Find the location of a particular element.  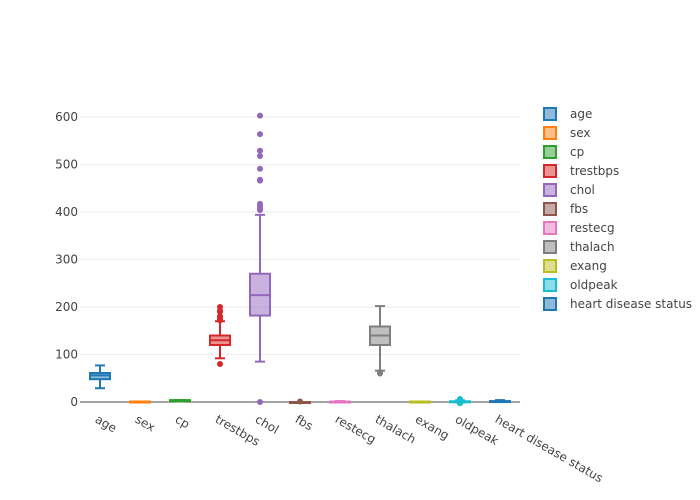

legend-label: exang is located at coordinates (588, 266).